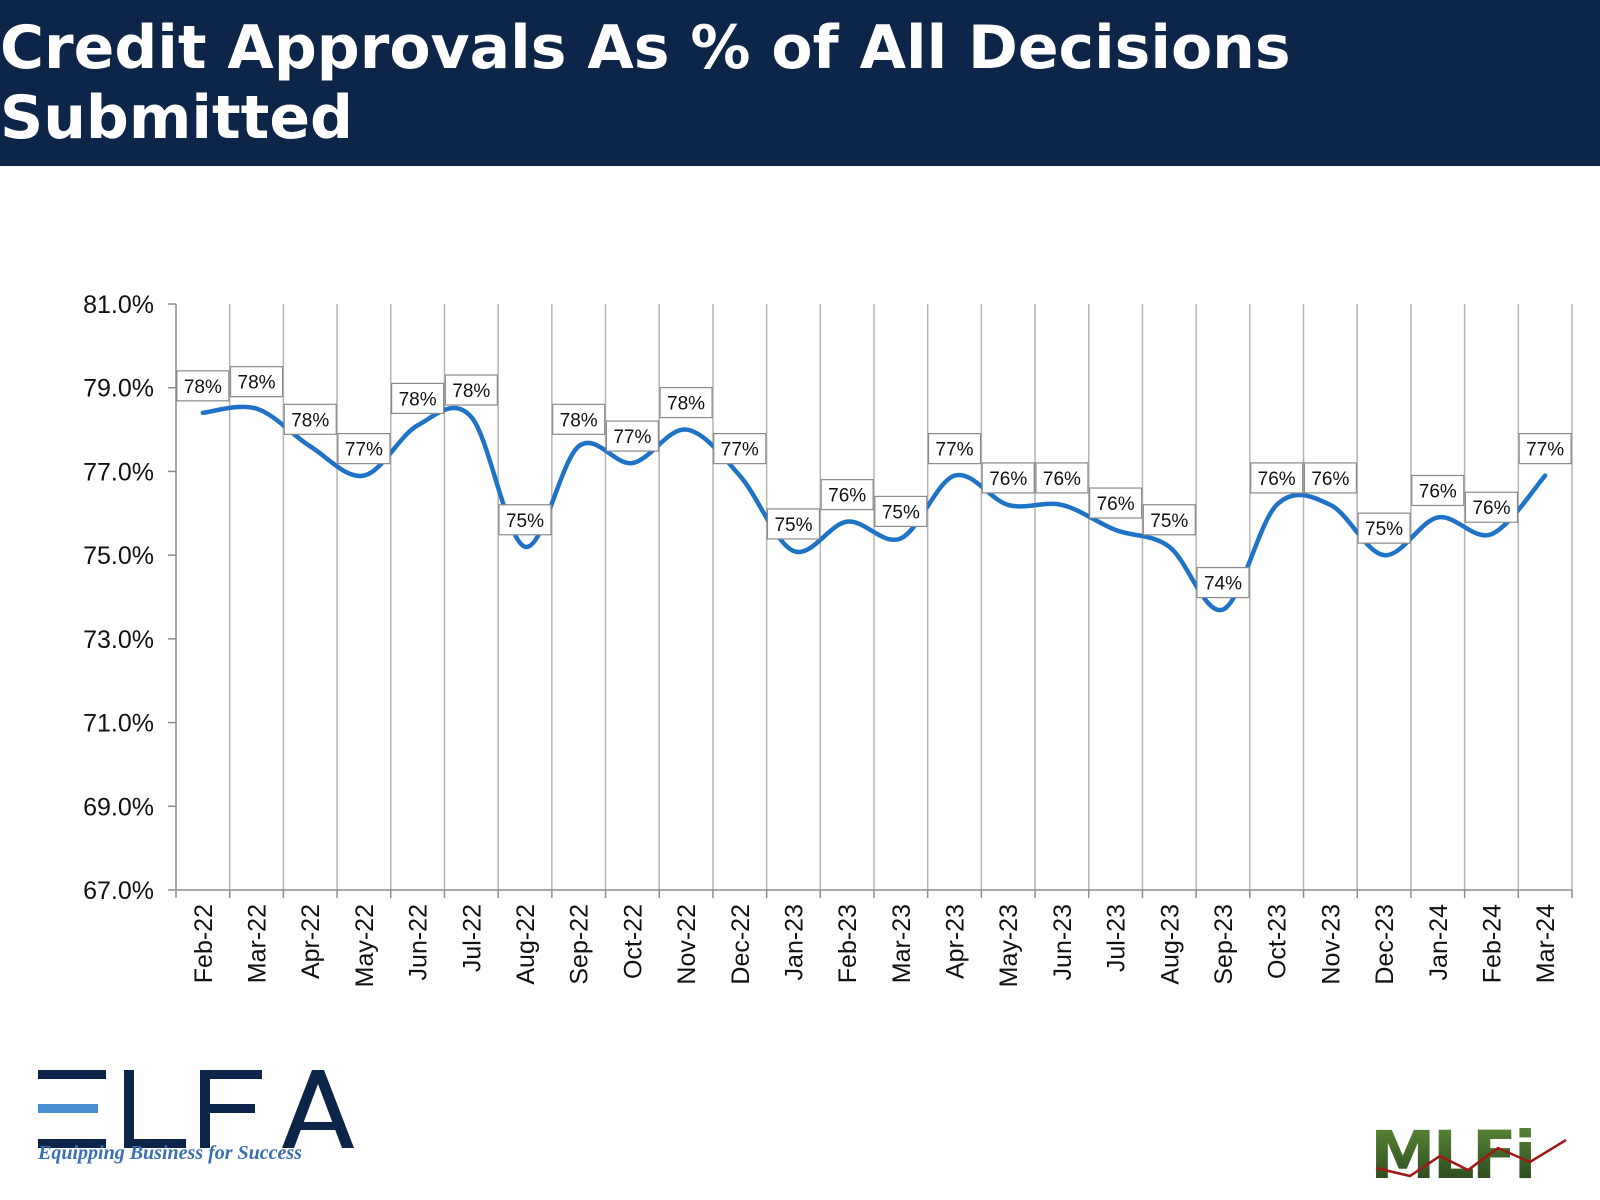  What do you see at coordinates (204, 943) in the screenshot?
I see `x-tick-label: Feb-22` at bounding box center [204, 943].